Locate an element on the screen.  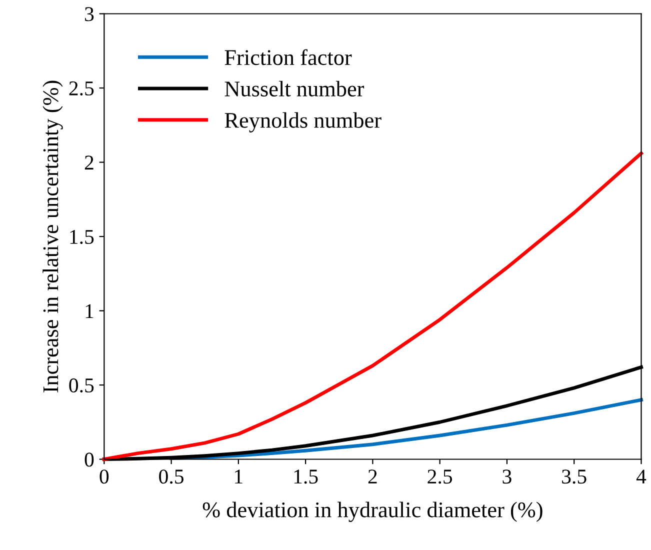
x-tick-label: 0.5 is located at coordinates (171, 477).